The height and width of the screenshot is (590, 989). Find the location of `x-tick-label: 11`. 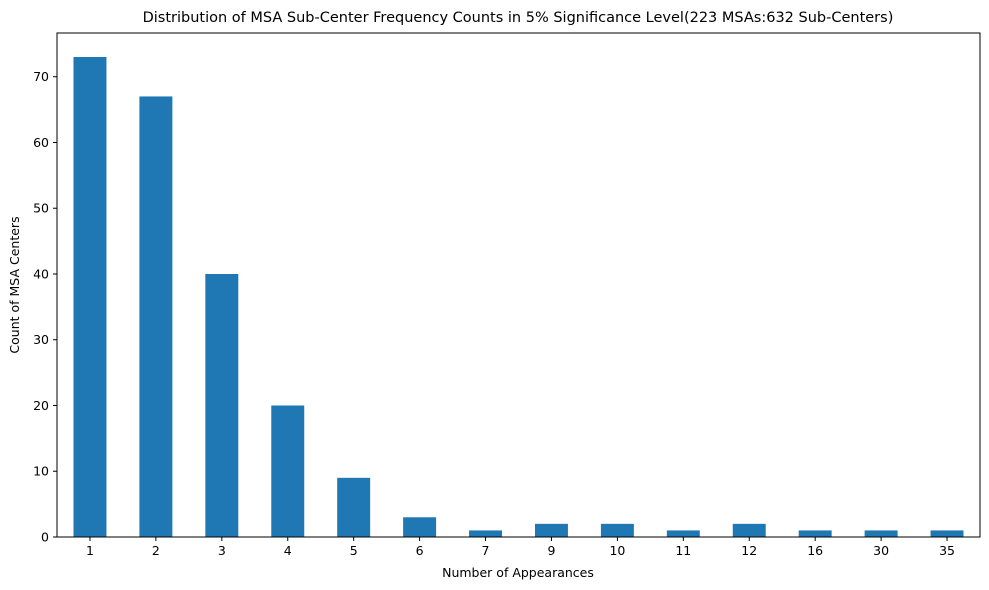

x-tick-label: 11 is located at coordinates (683, 550).